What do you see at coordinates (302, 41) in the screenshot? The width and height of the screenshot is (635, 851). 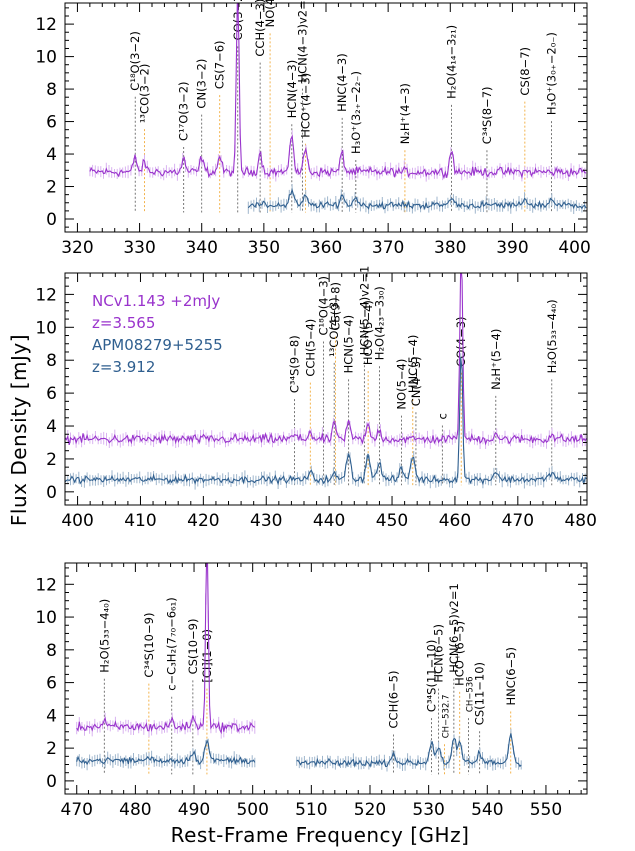 I see `line-label: HCN(4−3)v2=1` at bounding box center [302, 41].